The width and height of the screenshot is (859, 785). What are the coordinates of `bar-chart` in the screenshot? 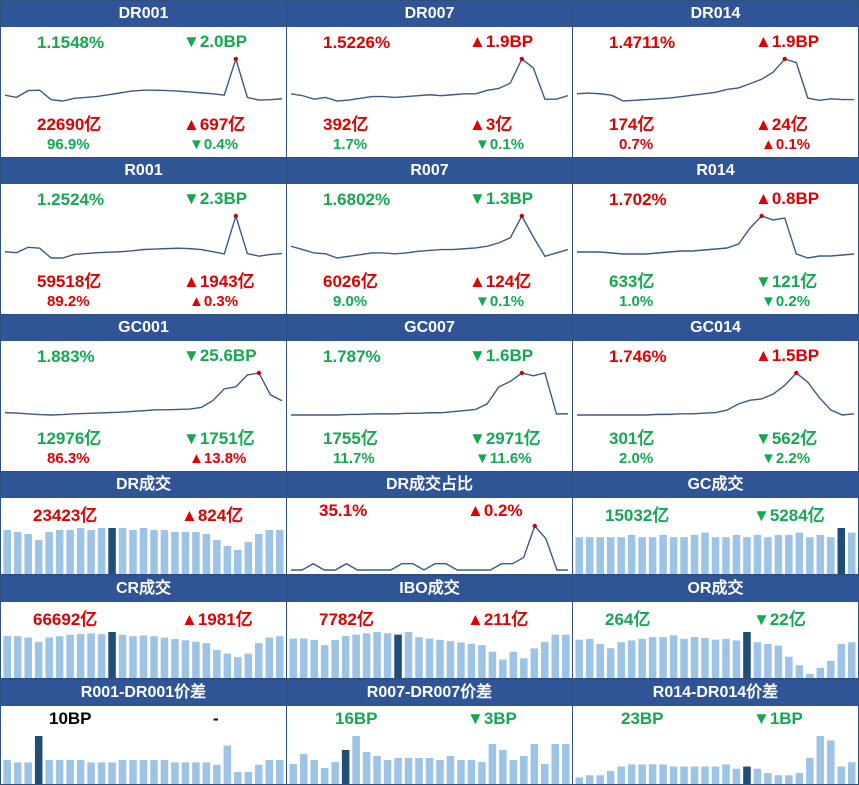 It's located at (429, 760).